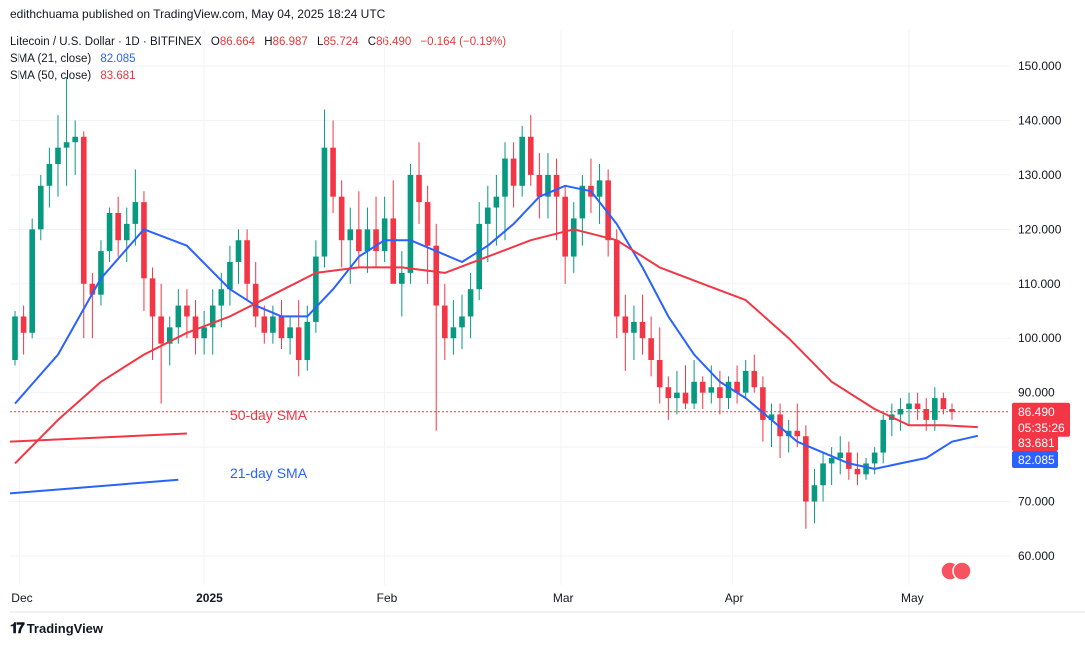 The width and height of the screenshot is (1085, 647). What do you see at coordinates (1036, 443) in the screenshot?
I see `sma50-price-label: 83.681` at bounding box center [1036, 443].